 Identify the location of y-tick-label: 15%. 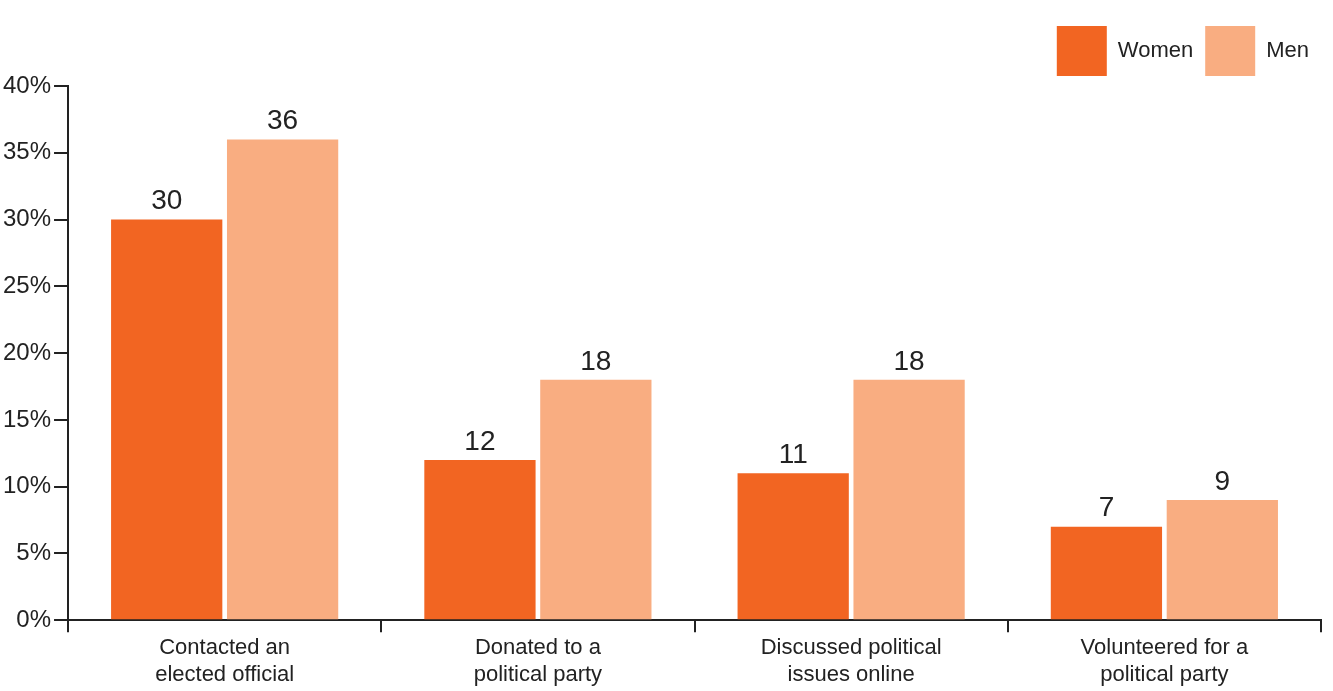
(27, 418).